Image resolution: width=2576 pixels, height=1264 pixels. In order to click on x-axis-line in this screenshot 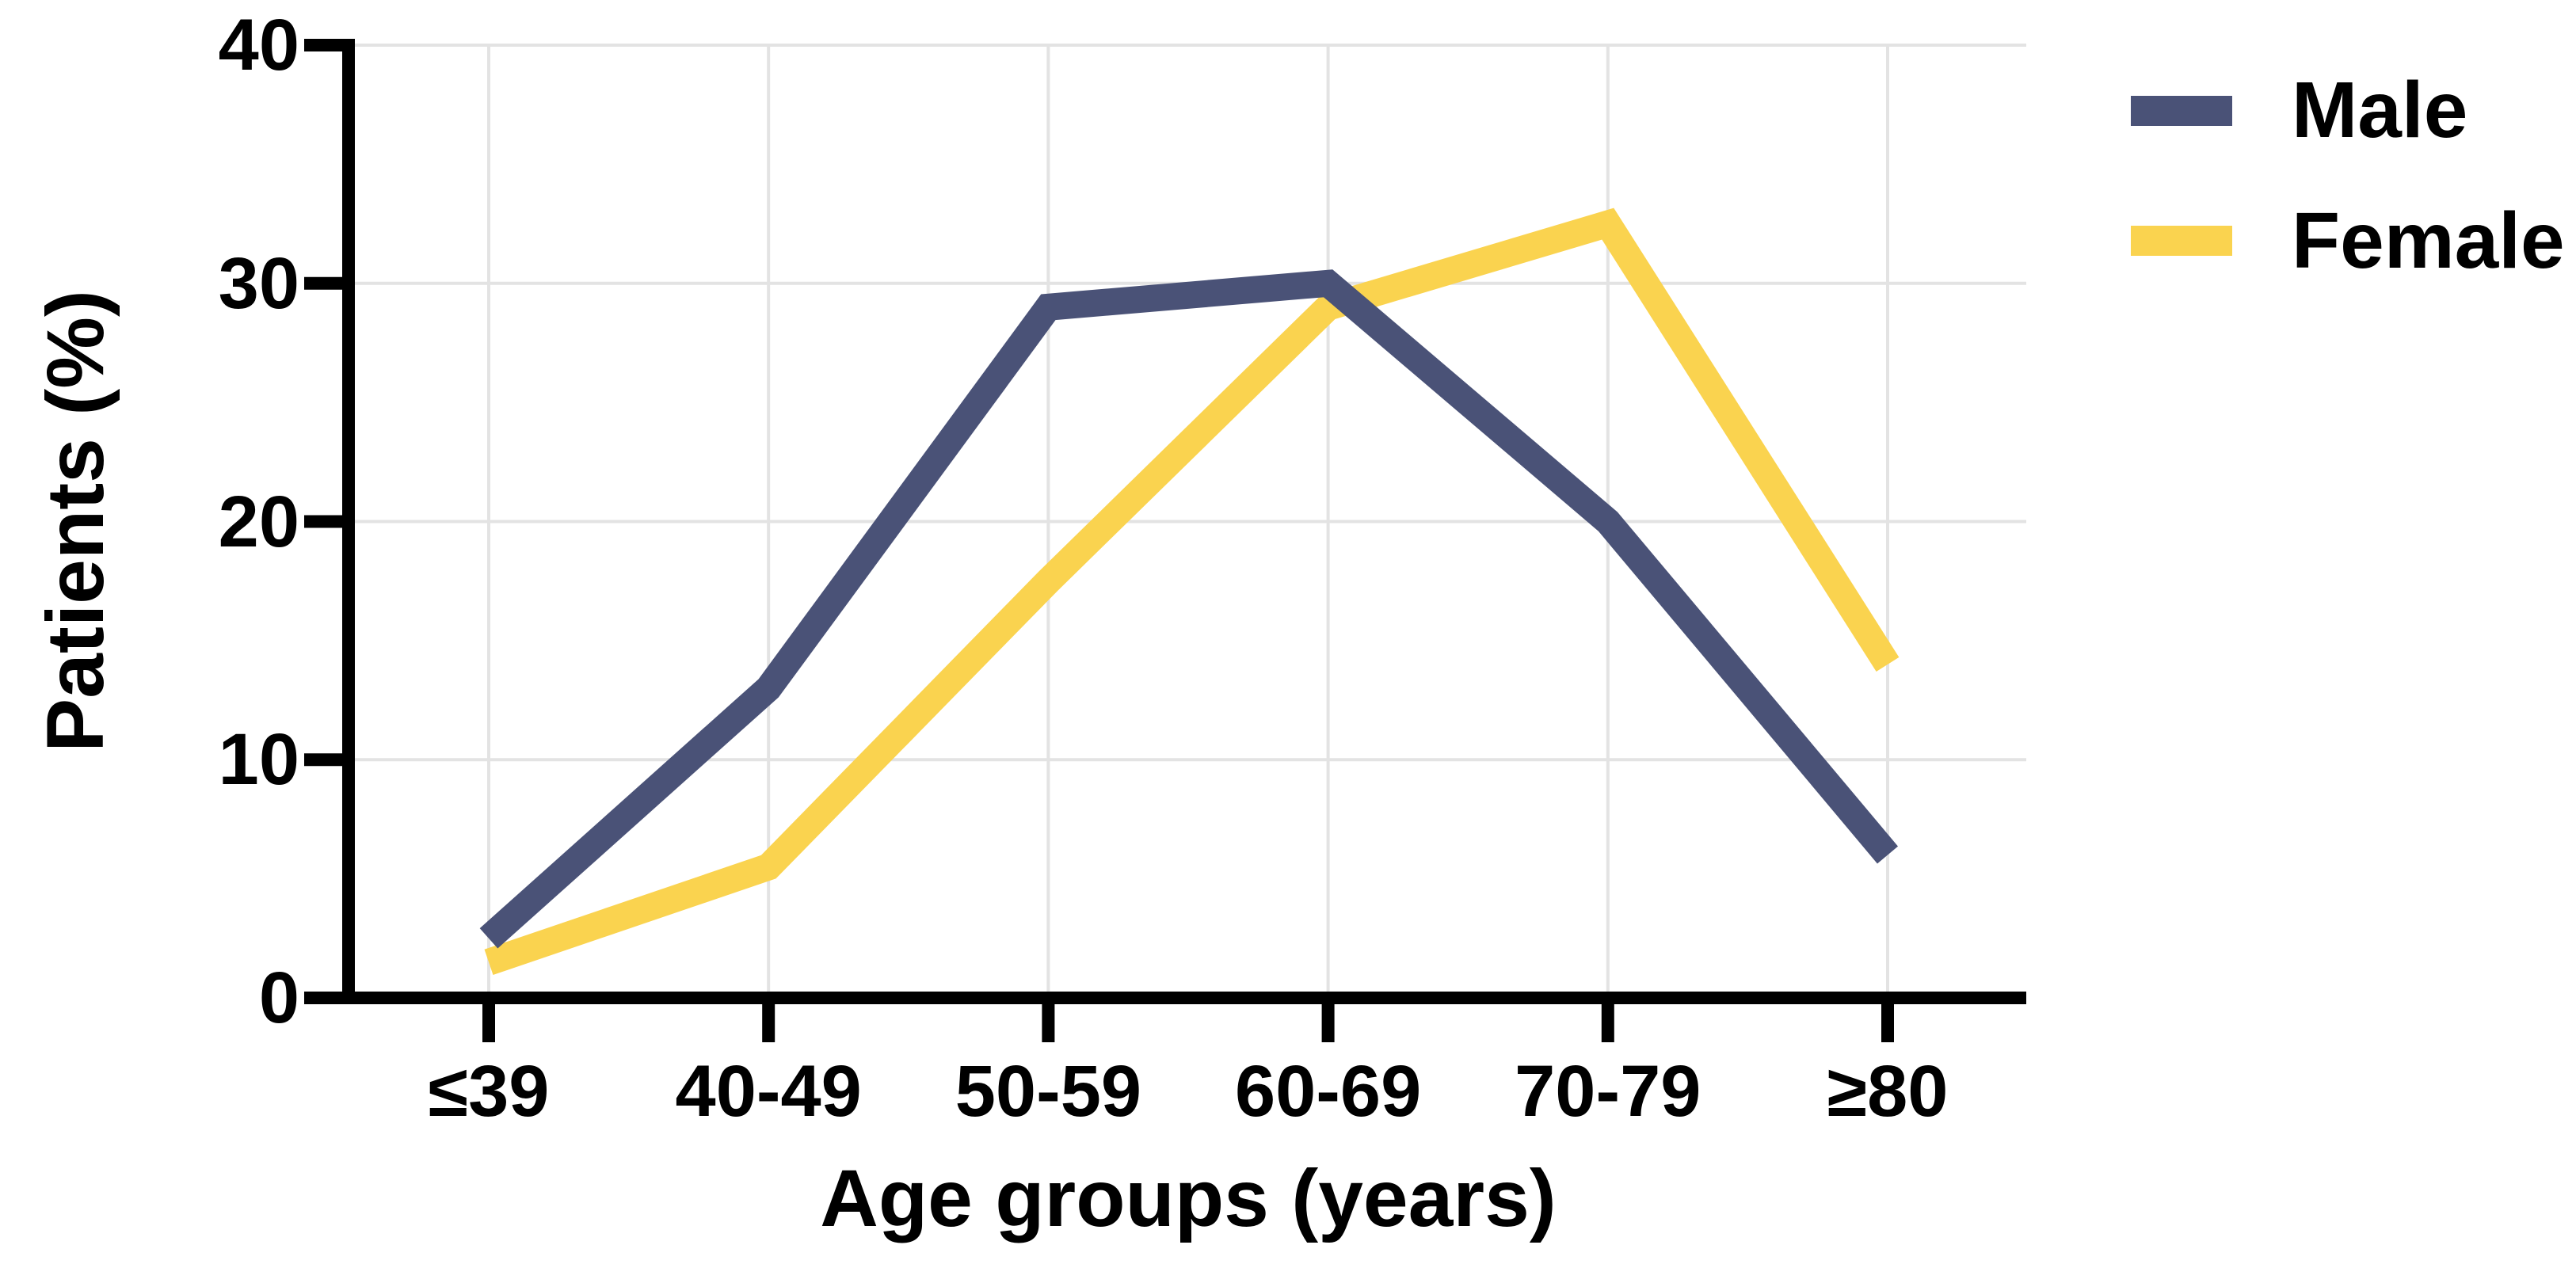, I will do `click(1184, 998)`.